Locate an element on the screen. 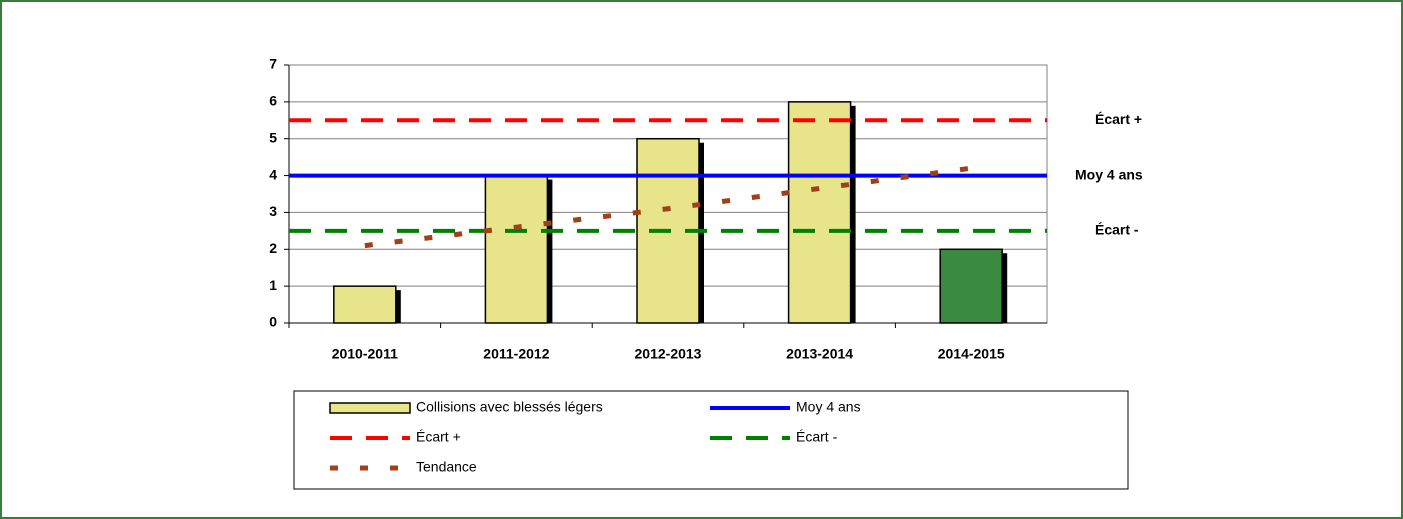  legend-label: Tendance is located at coordinates (446, 467).